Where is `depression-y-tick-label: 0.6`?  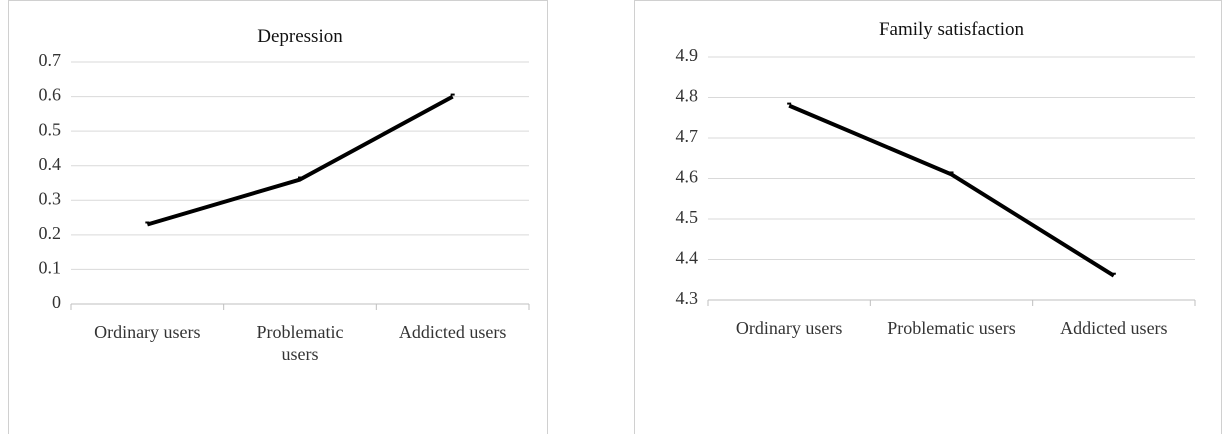 depression-y-tick-label: 0.6 is located at coordinates (50, 95).